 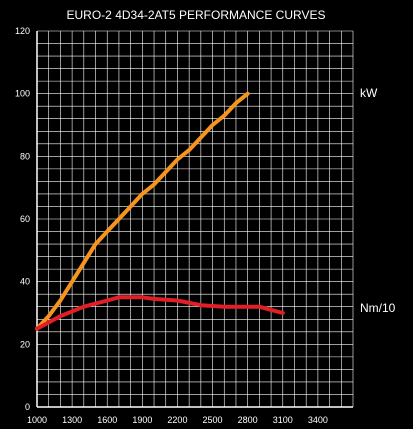 I want to click on series-label-kw: kW, so click(x=369, y=93).